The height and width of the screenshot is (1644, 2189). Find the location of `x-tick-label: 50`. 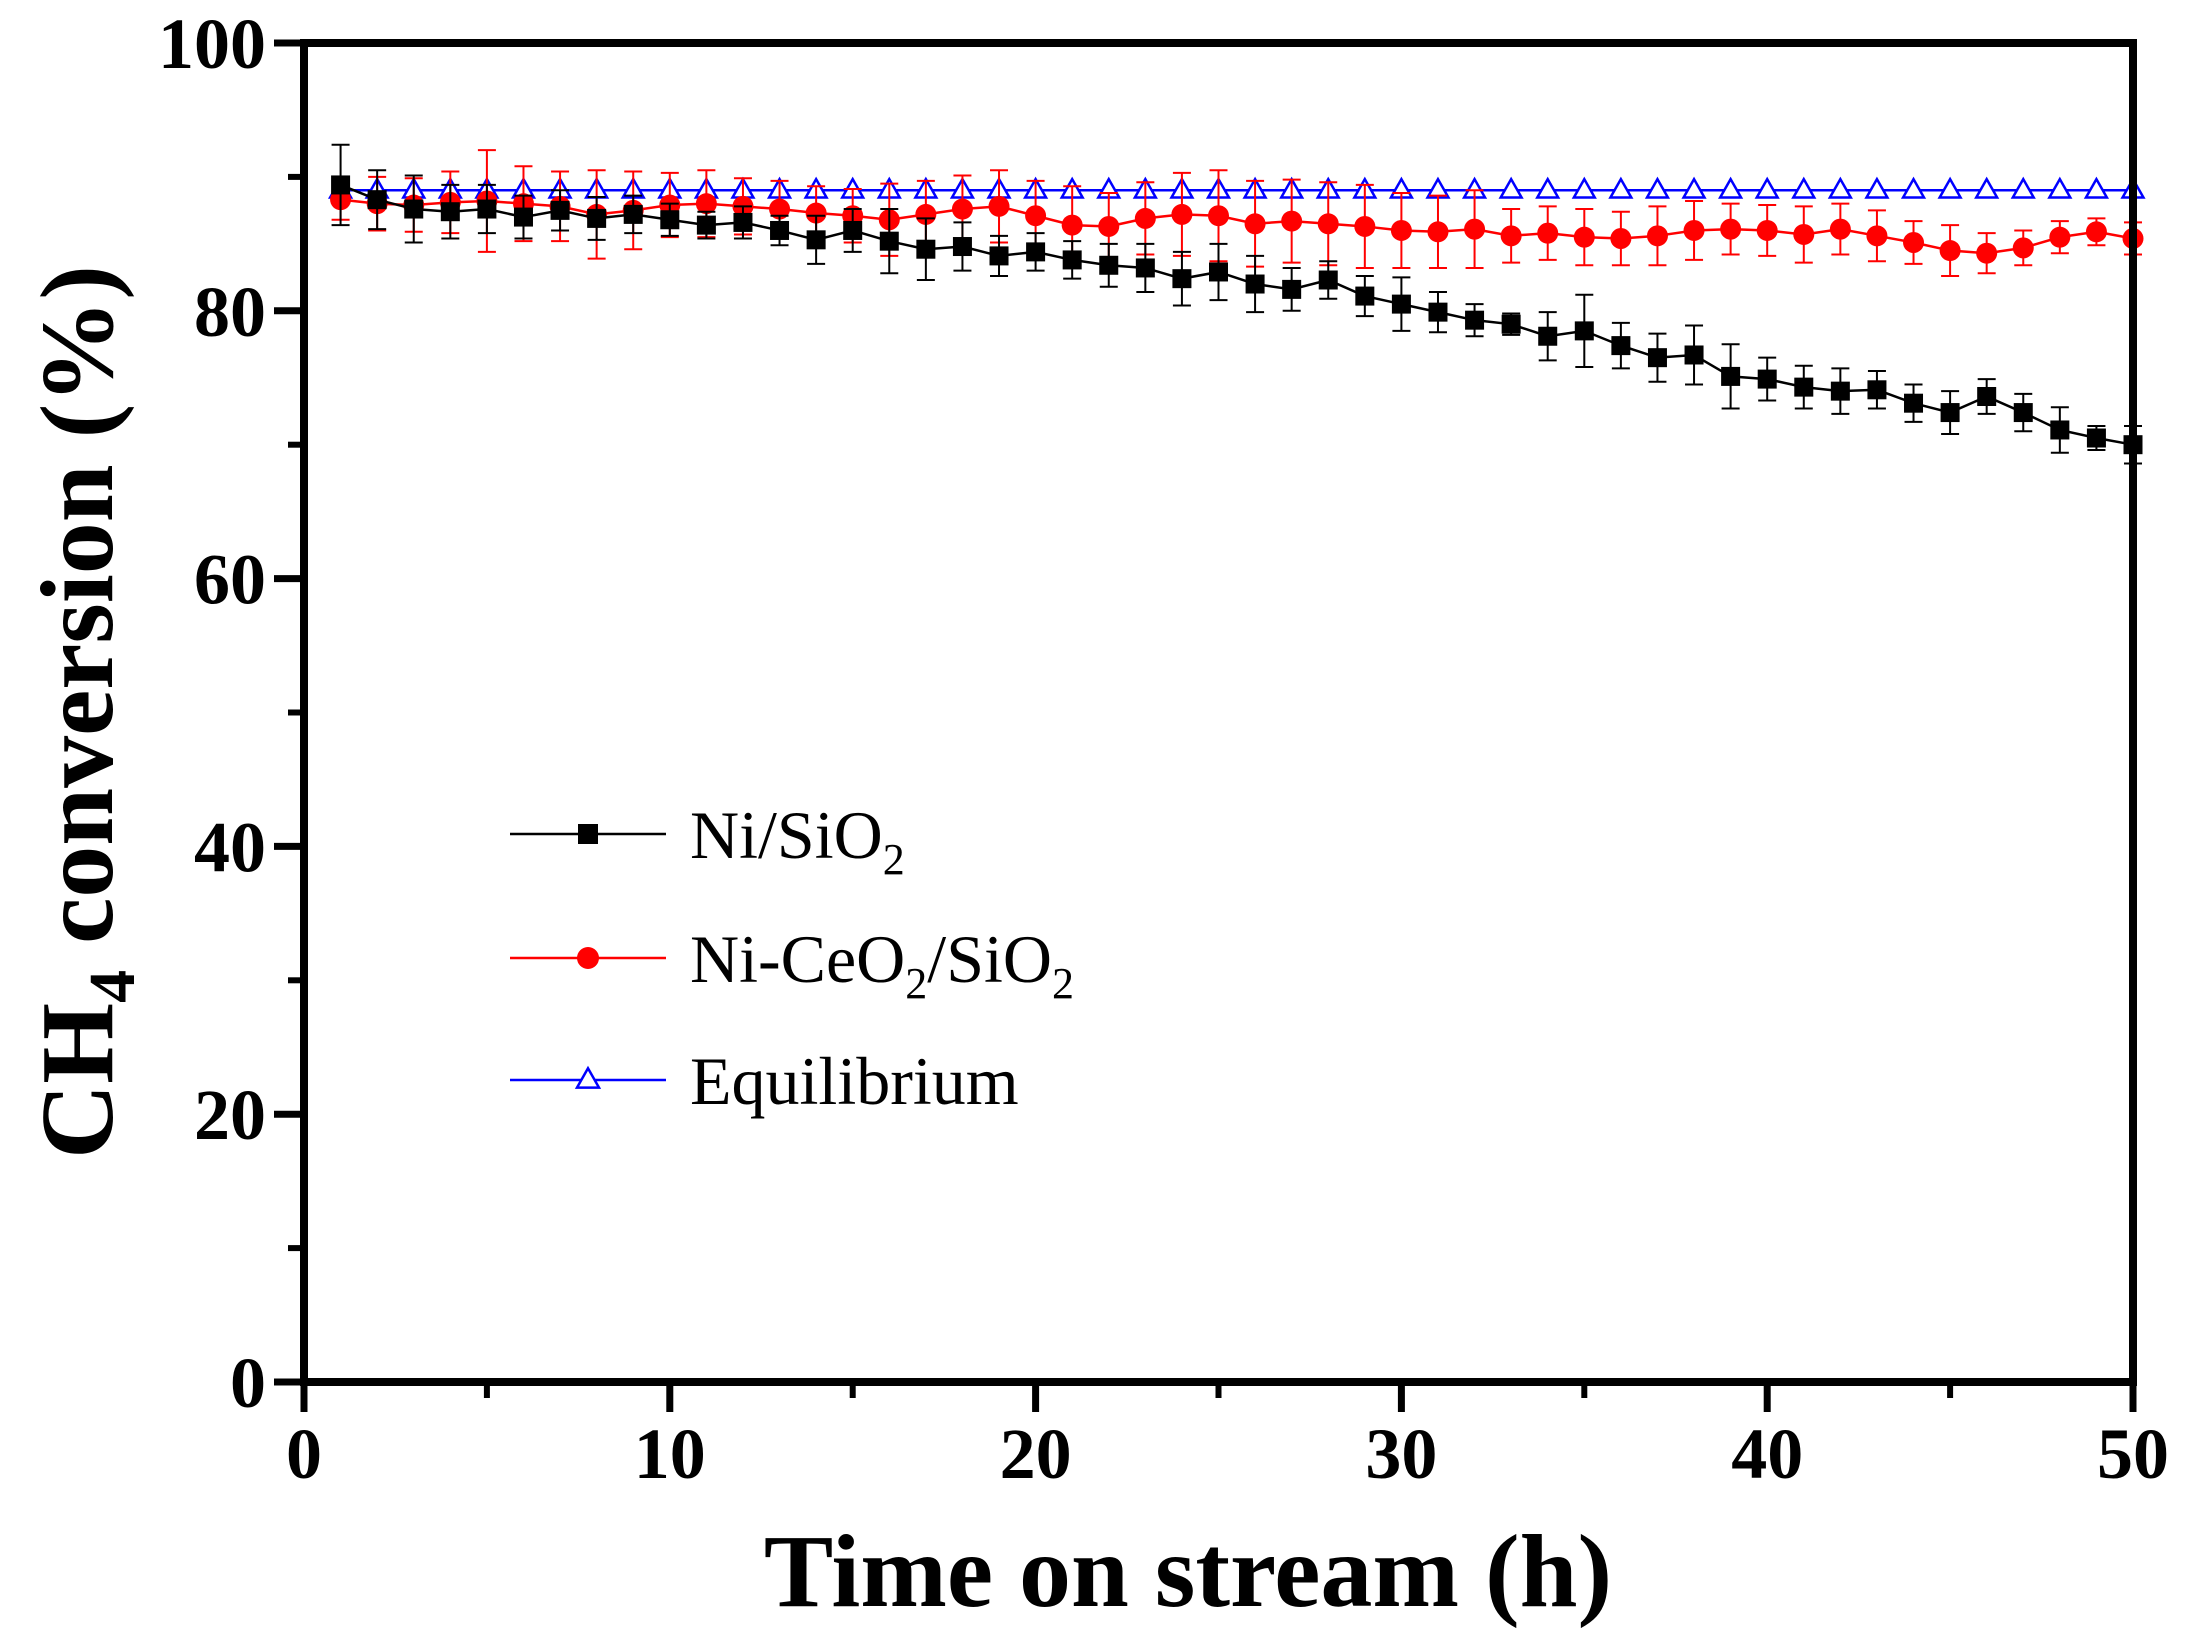

x-tick-label: 50 is located at coordinates (2133, 1454).